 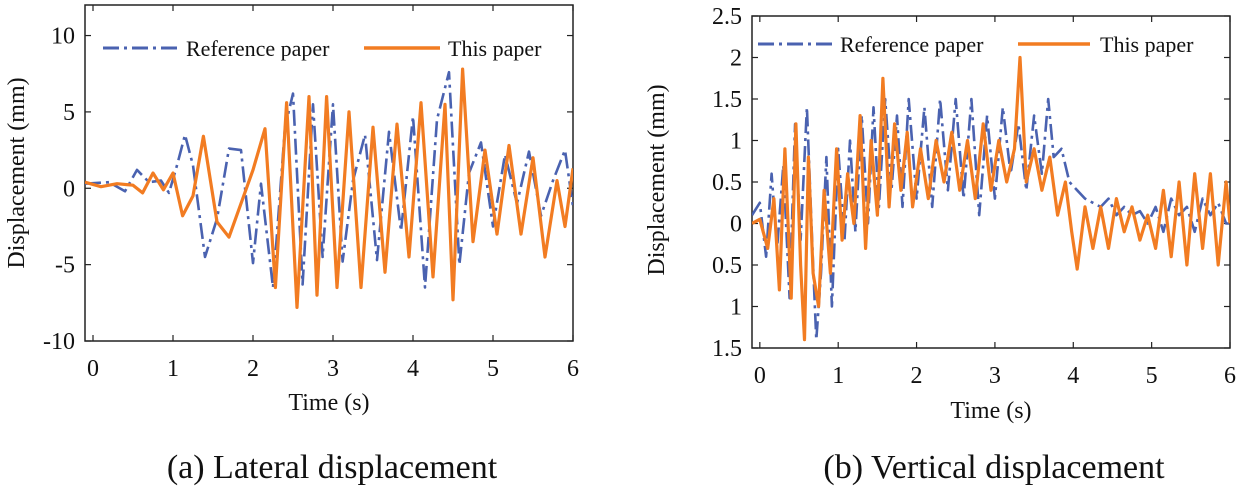 I want to click on caption-vertical: (b) Vertical displacement, so click(x=994, y=467).